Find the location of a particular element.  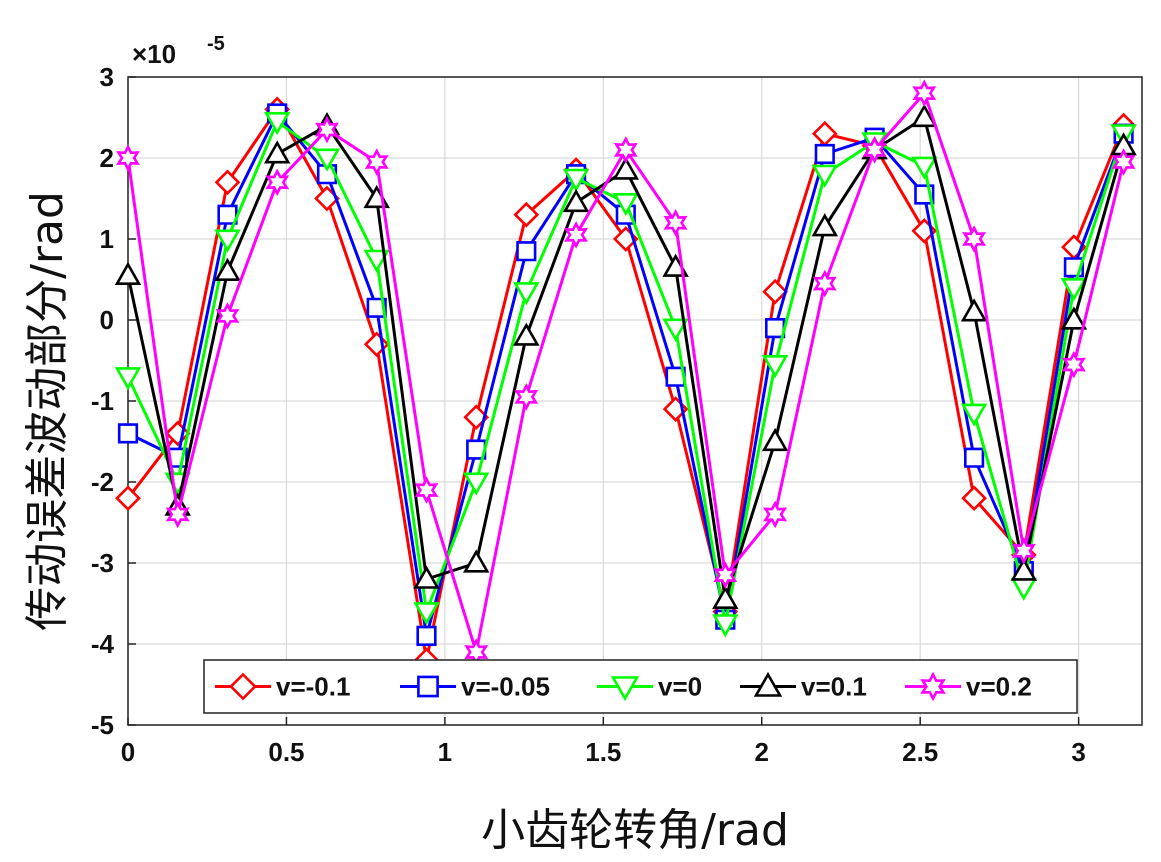

x-axis: 0 0.5 1 1.5 2 2.5 3 is located at coordinates (603, 742).